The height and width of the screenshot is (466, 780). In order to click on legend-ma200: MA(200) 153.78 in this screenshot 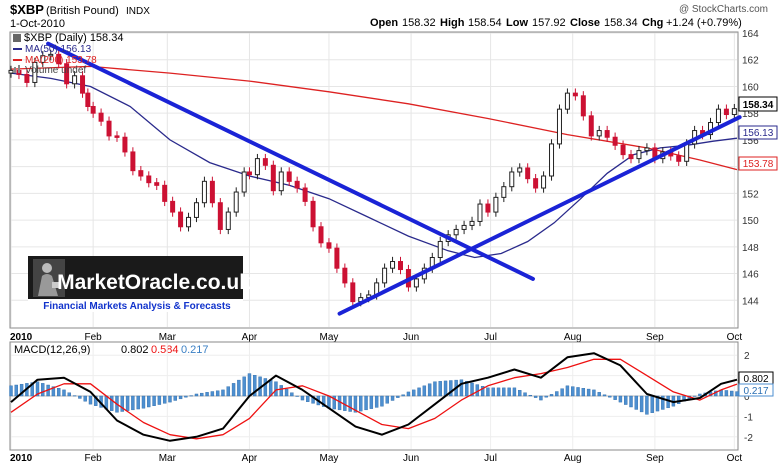, I will do `click(61, 60)`.